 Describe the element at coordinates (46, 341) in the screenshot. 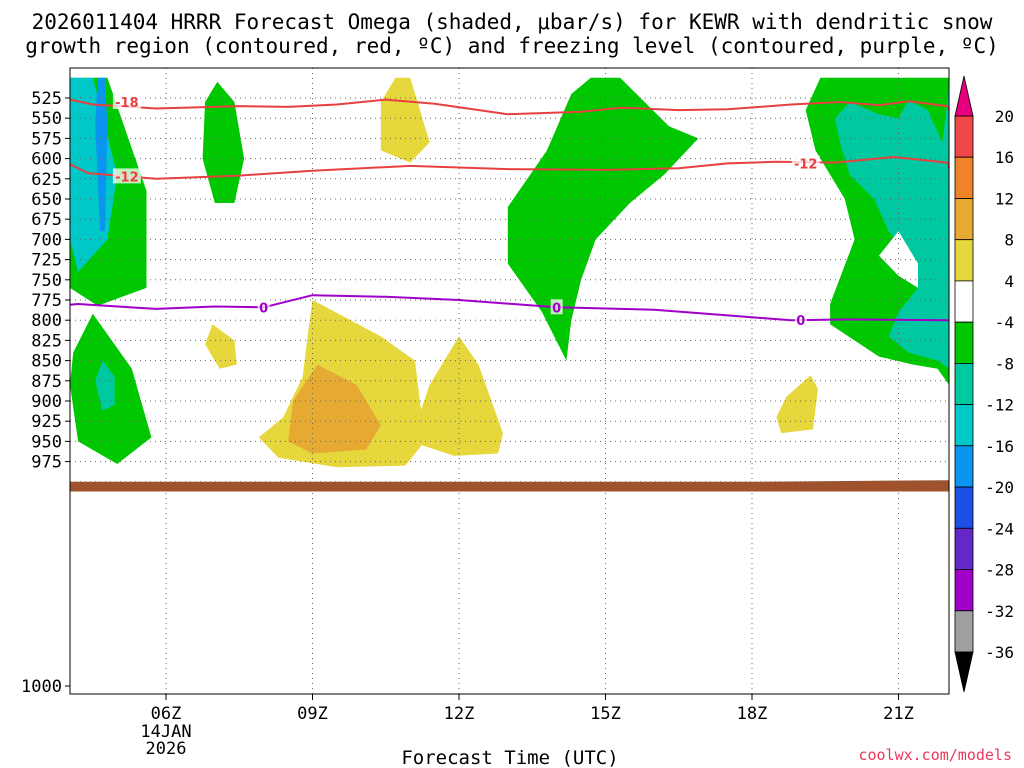

I see `y-tick-label-825: 825` at that location.